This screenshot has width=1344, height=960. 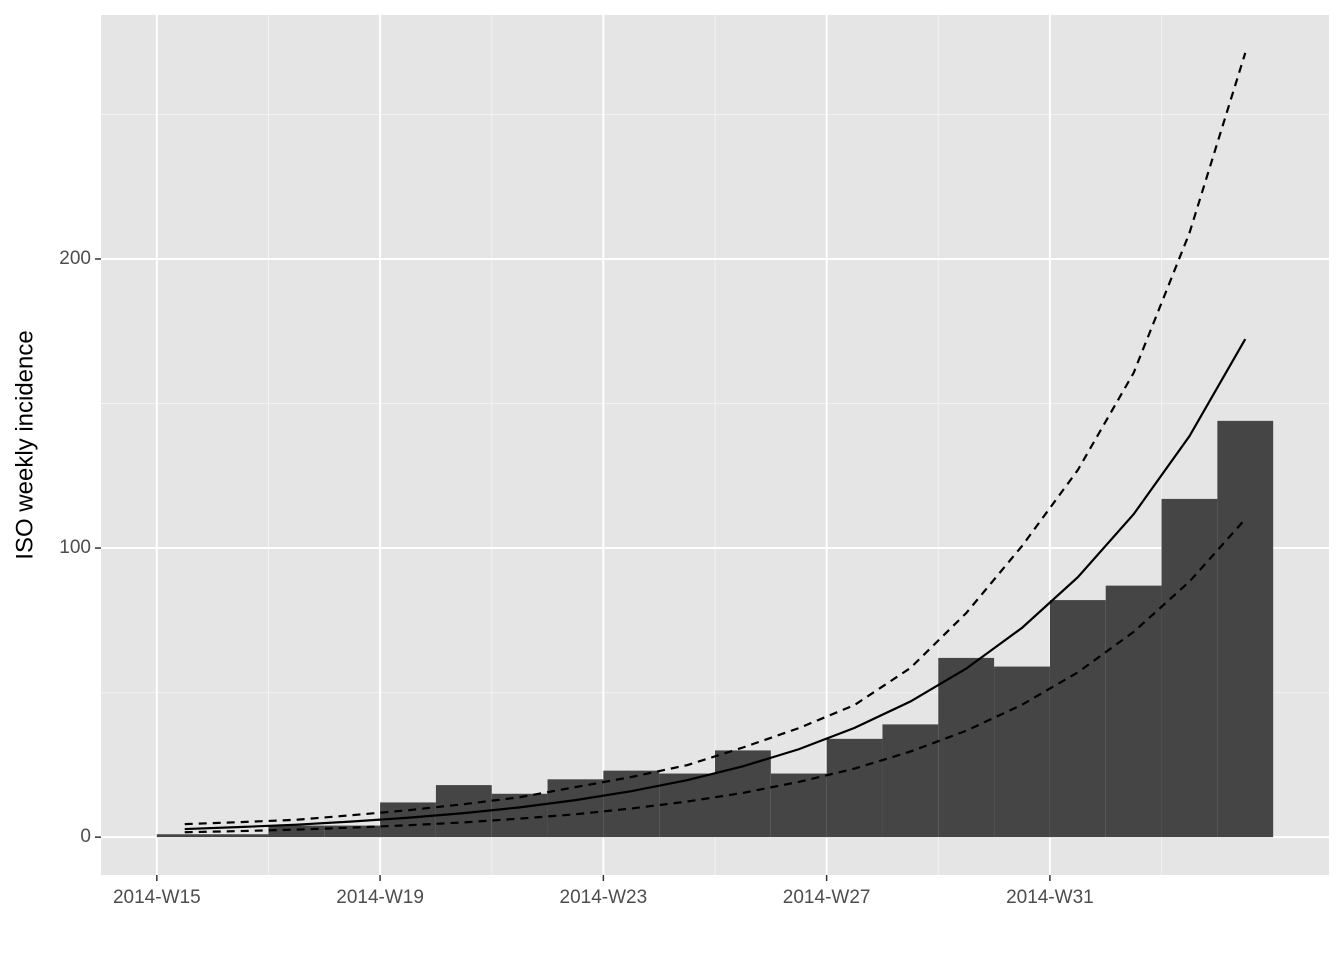 What do you see at coordinates (157, 897) in the screenshot?
I see `x-tick-label: 2014-W15` at bounding box center [157, 897].